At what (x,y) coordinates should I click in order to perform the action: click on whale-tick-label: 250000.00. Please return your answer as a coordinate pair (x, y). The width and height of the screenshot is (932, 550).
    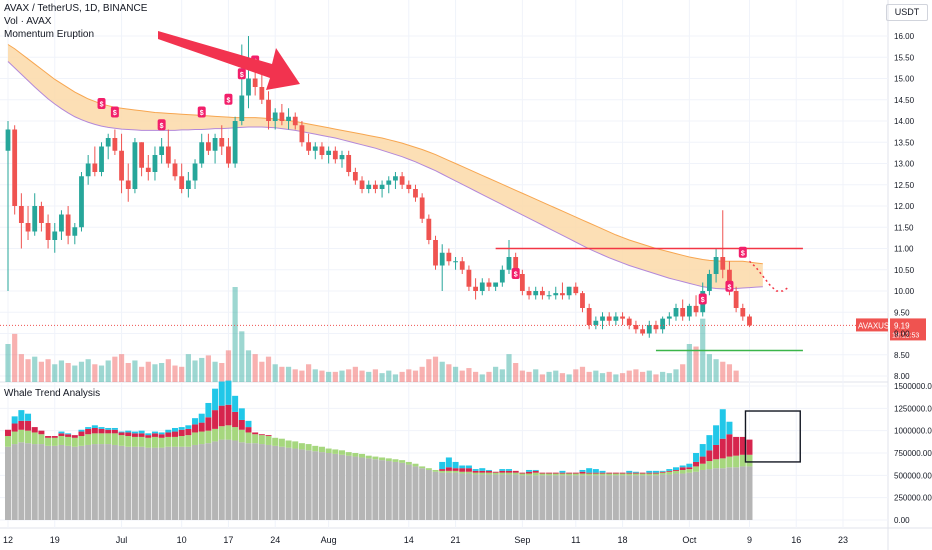
    Looking at the image, I should click on (913, 498).